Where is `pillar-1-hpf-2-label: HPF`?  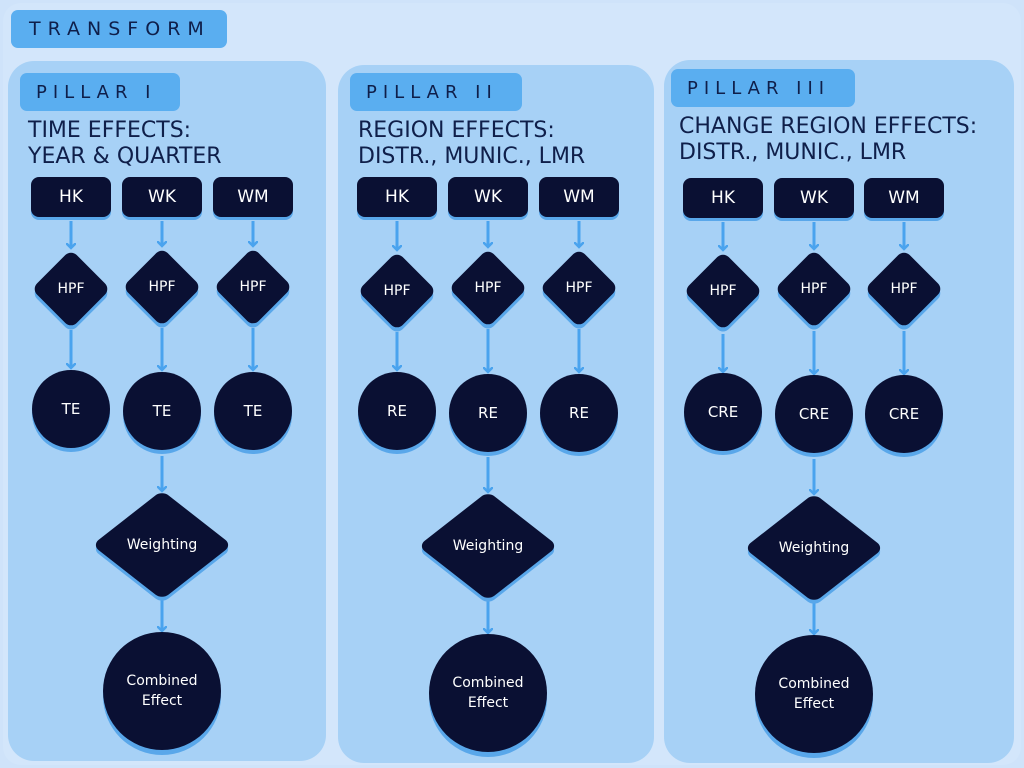 pillar-1-hpf-2-label: HPF is located at coordinates (162, 287).